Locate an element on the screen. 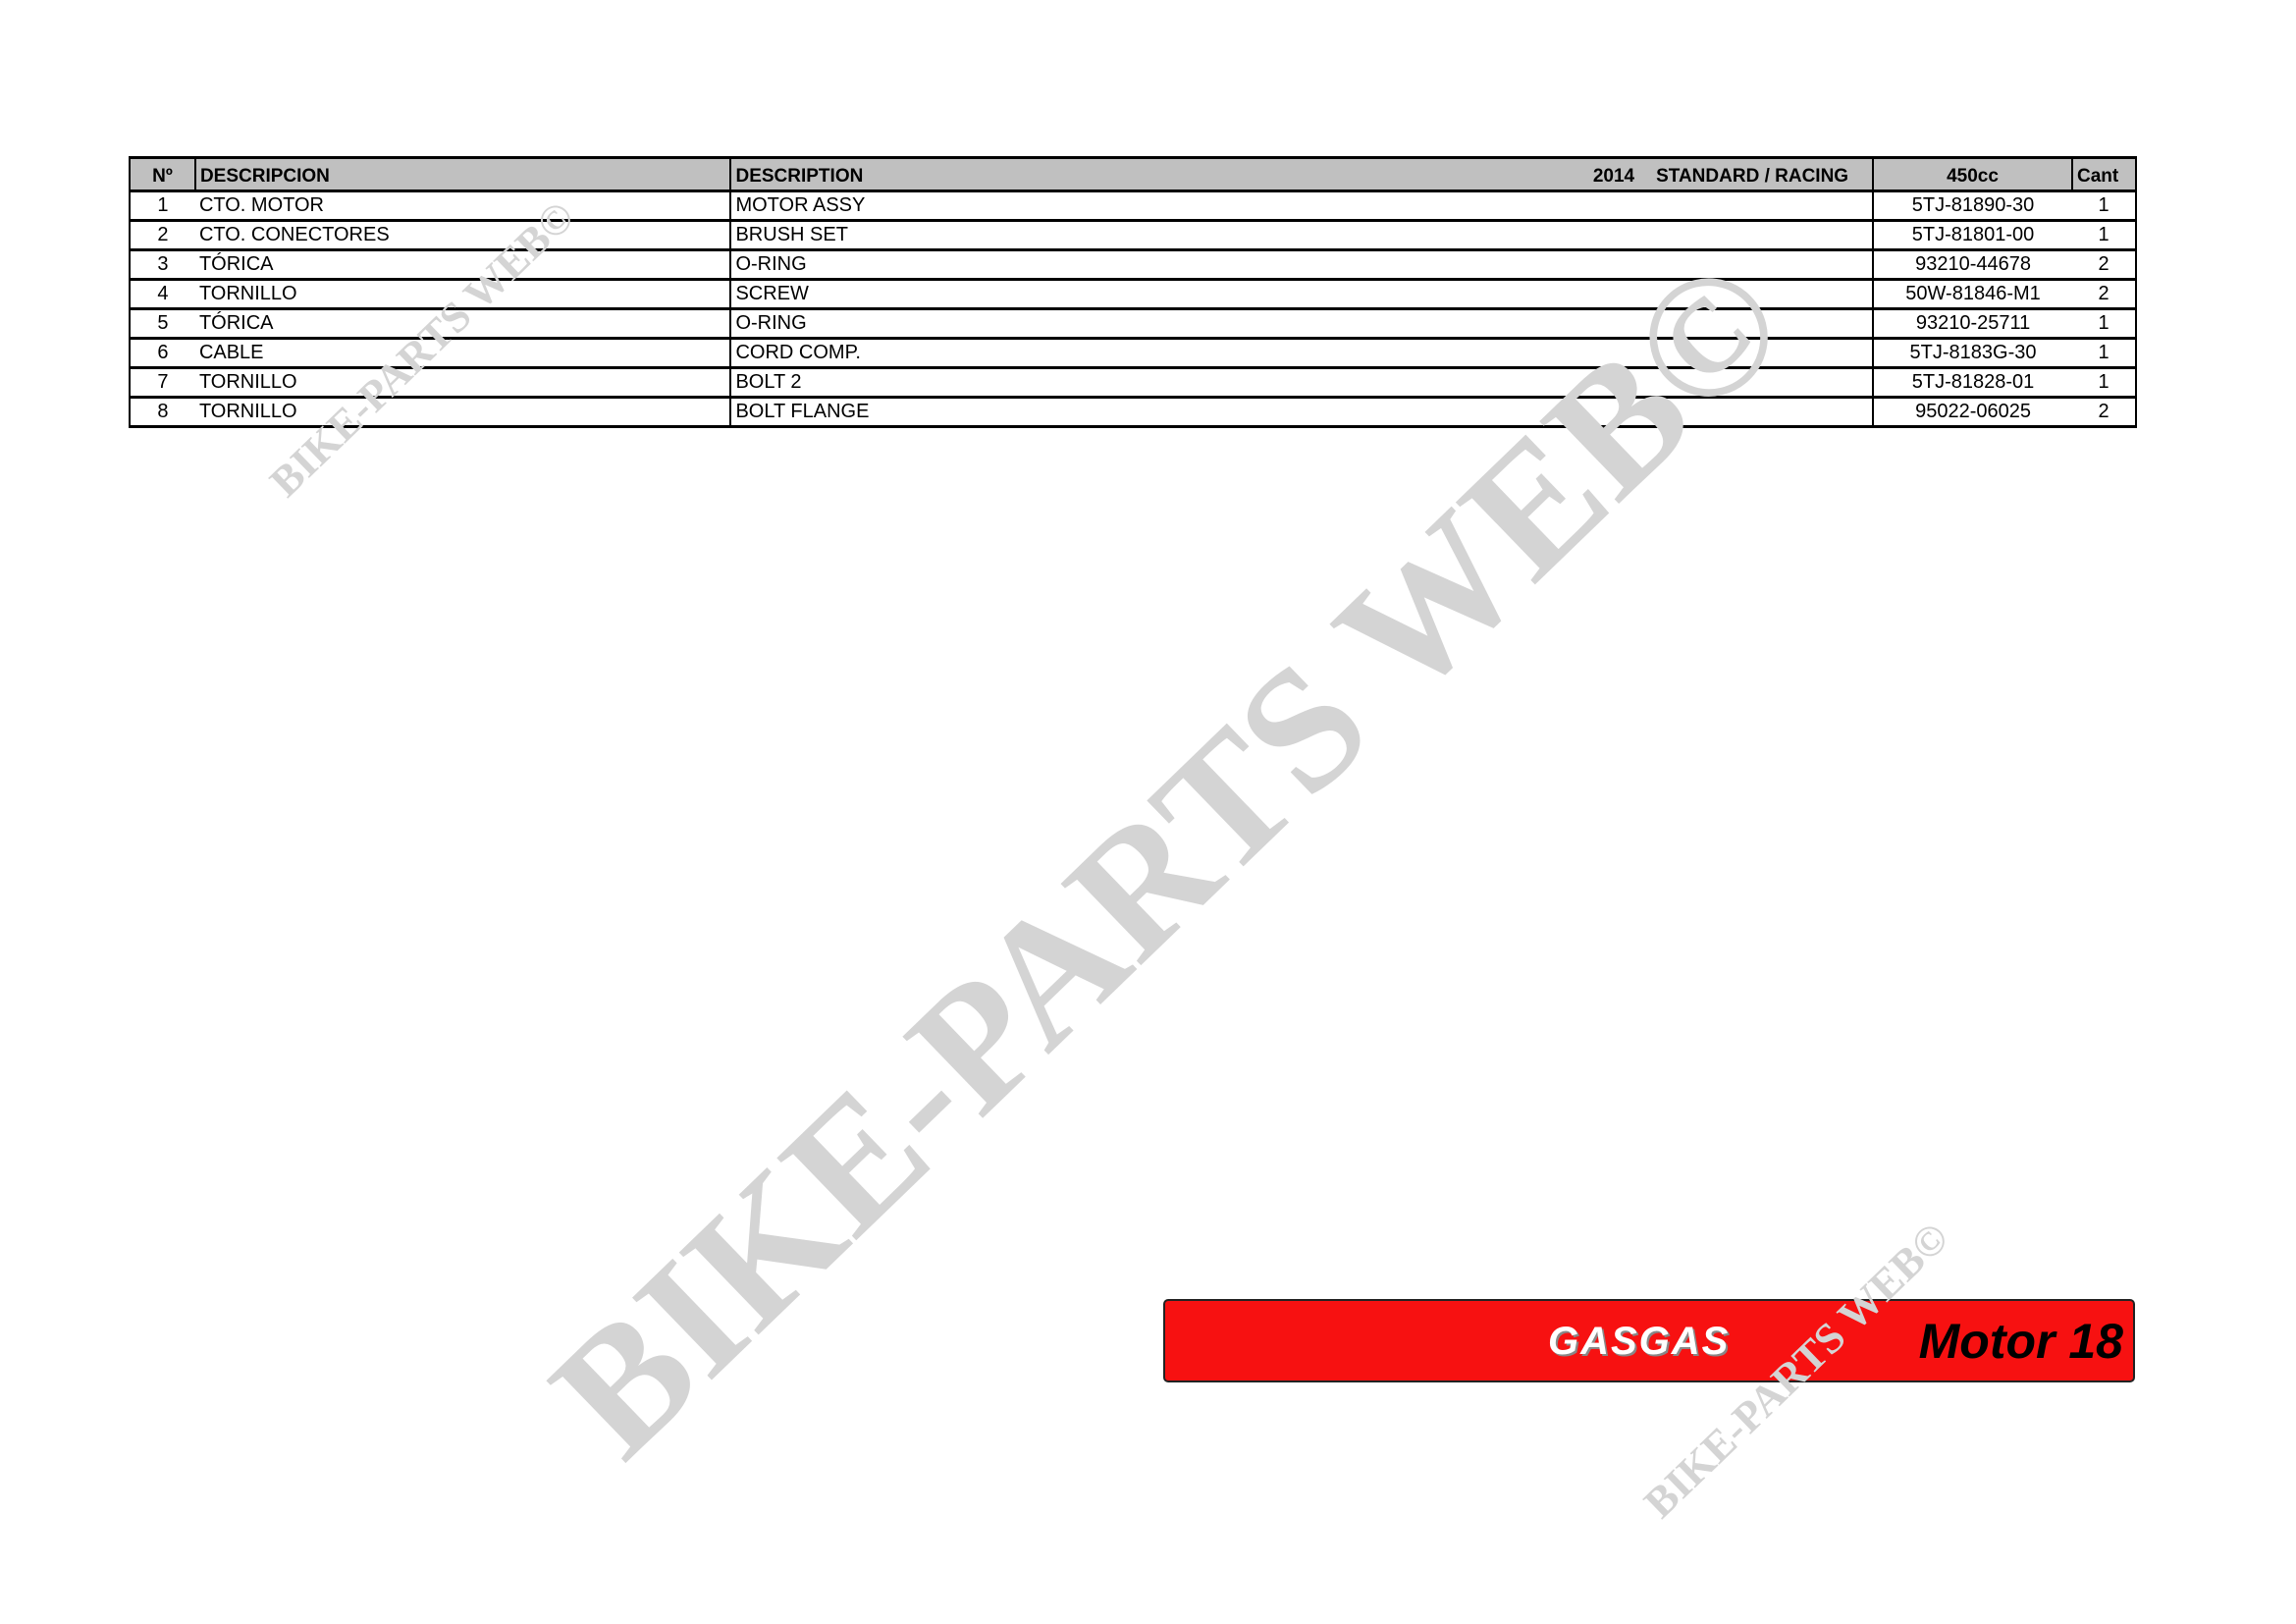 The width and height of the screenshot is (2296, 1624). cell-description: BOLT 2 is located at coordinates (1303, 382).